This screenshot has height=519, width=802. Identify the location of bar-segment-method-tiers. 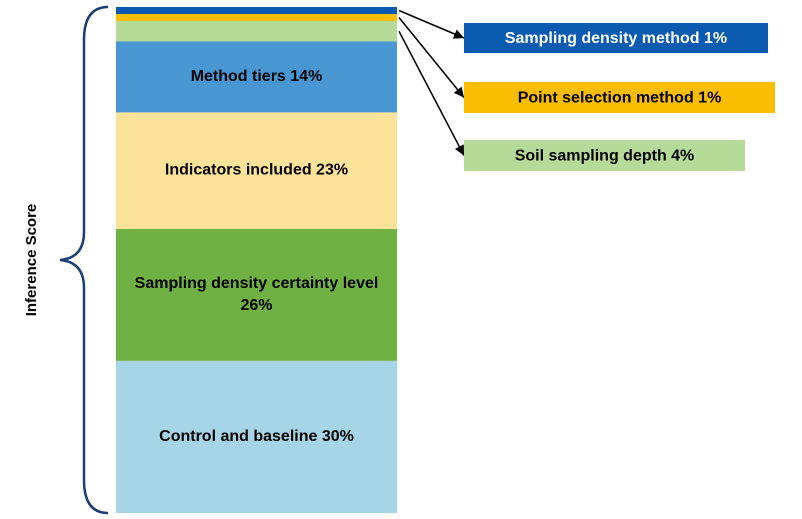
(256, 77).